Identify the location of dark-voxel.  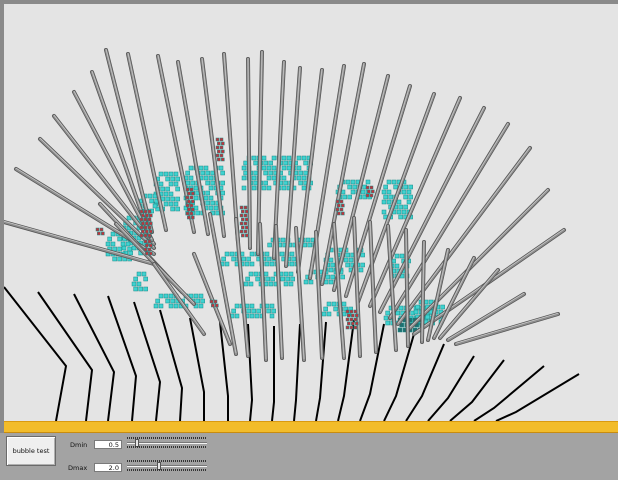
(400, 330).